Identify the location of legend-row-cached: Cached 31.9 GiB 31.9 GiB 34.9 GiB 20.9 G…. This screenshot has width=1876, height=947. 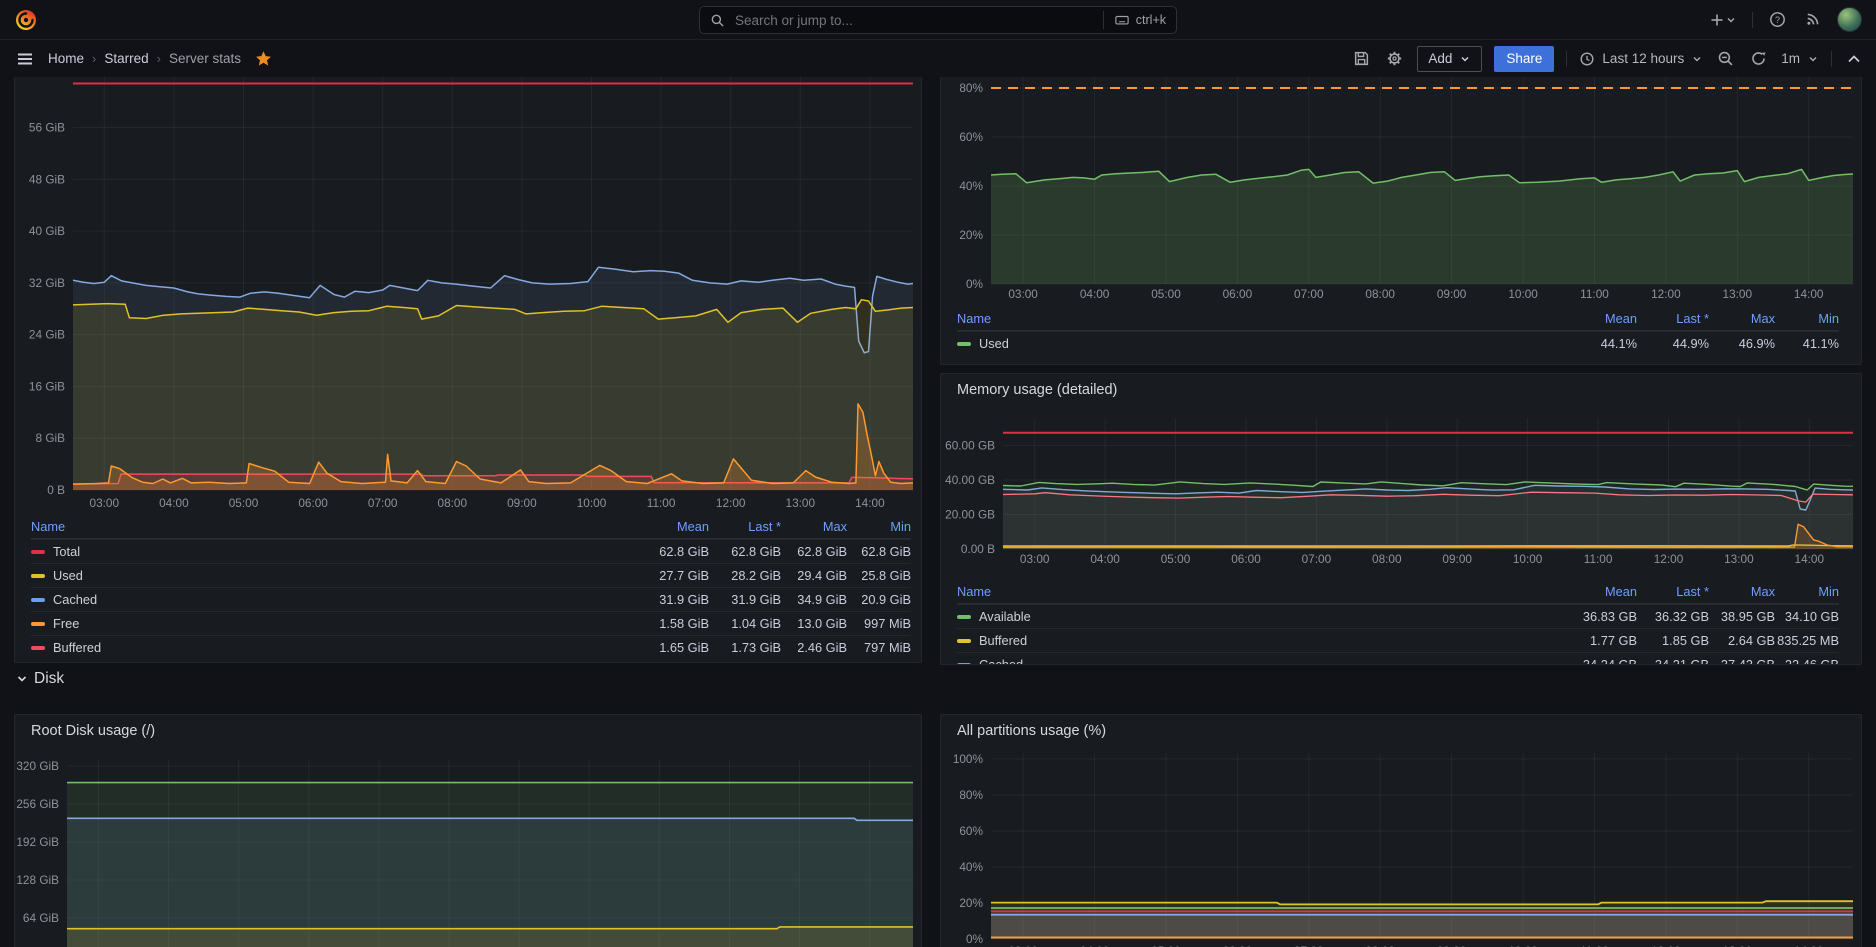
(471, 599).